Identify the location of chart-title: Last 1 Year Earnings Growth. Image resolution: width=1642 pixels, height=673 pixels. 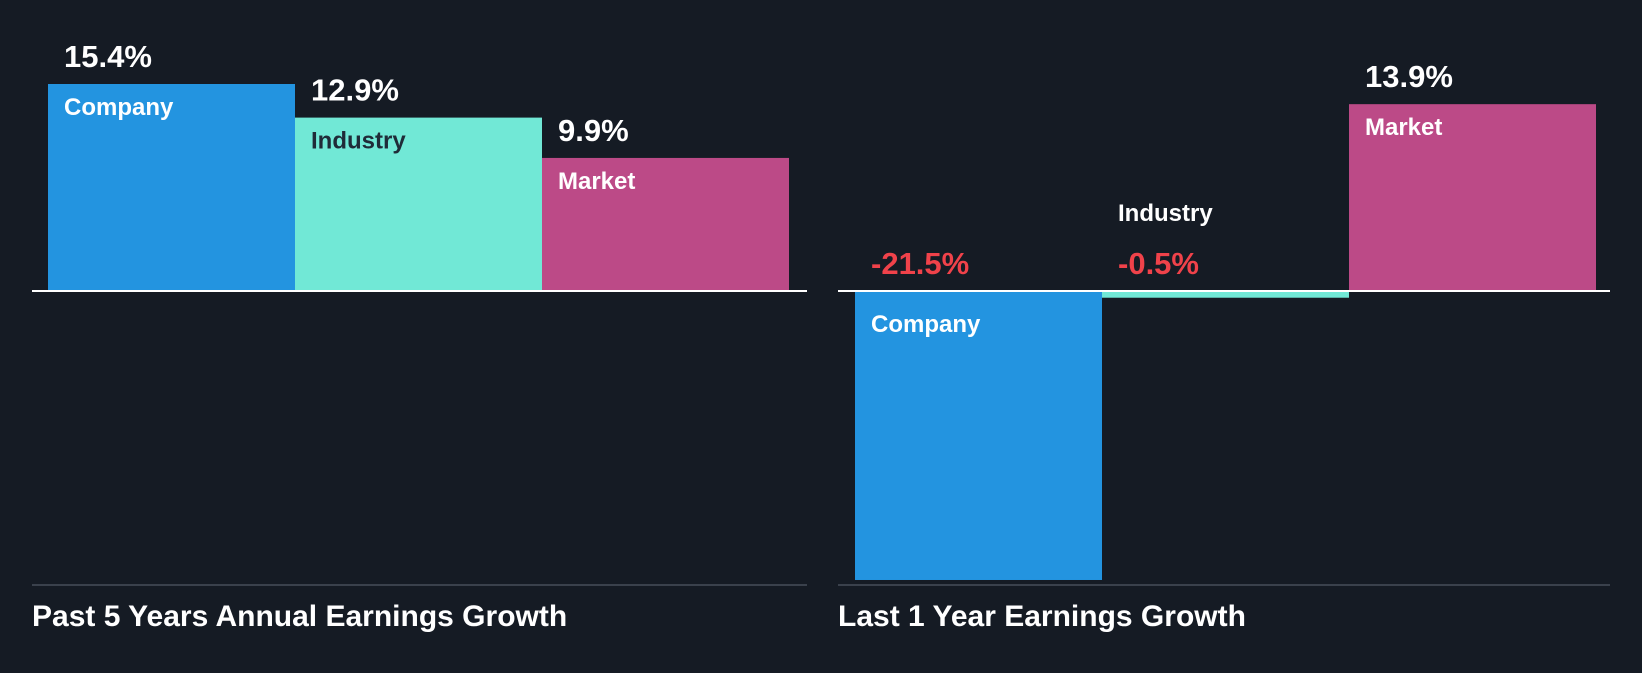
(1042, 616).